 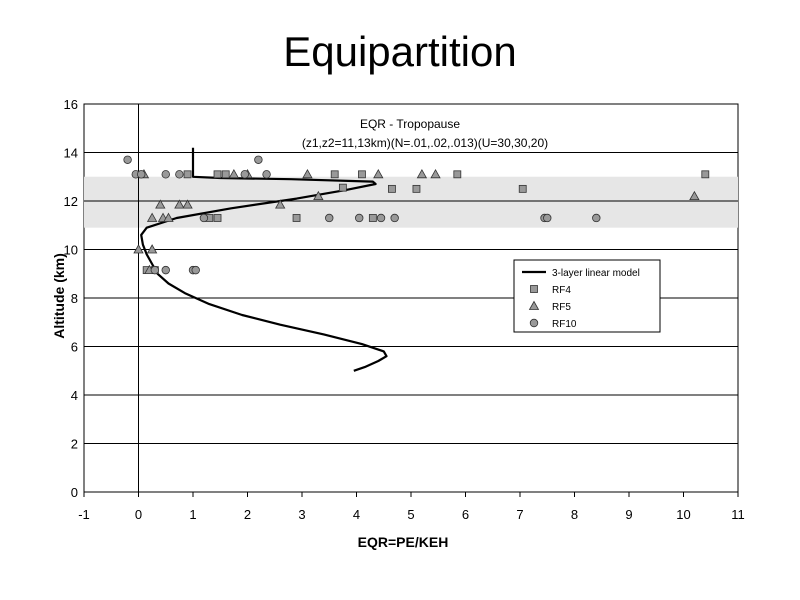 I want to click on x-tick-label: 11, so click(x=738, y=514).